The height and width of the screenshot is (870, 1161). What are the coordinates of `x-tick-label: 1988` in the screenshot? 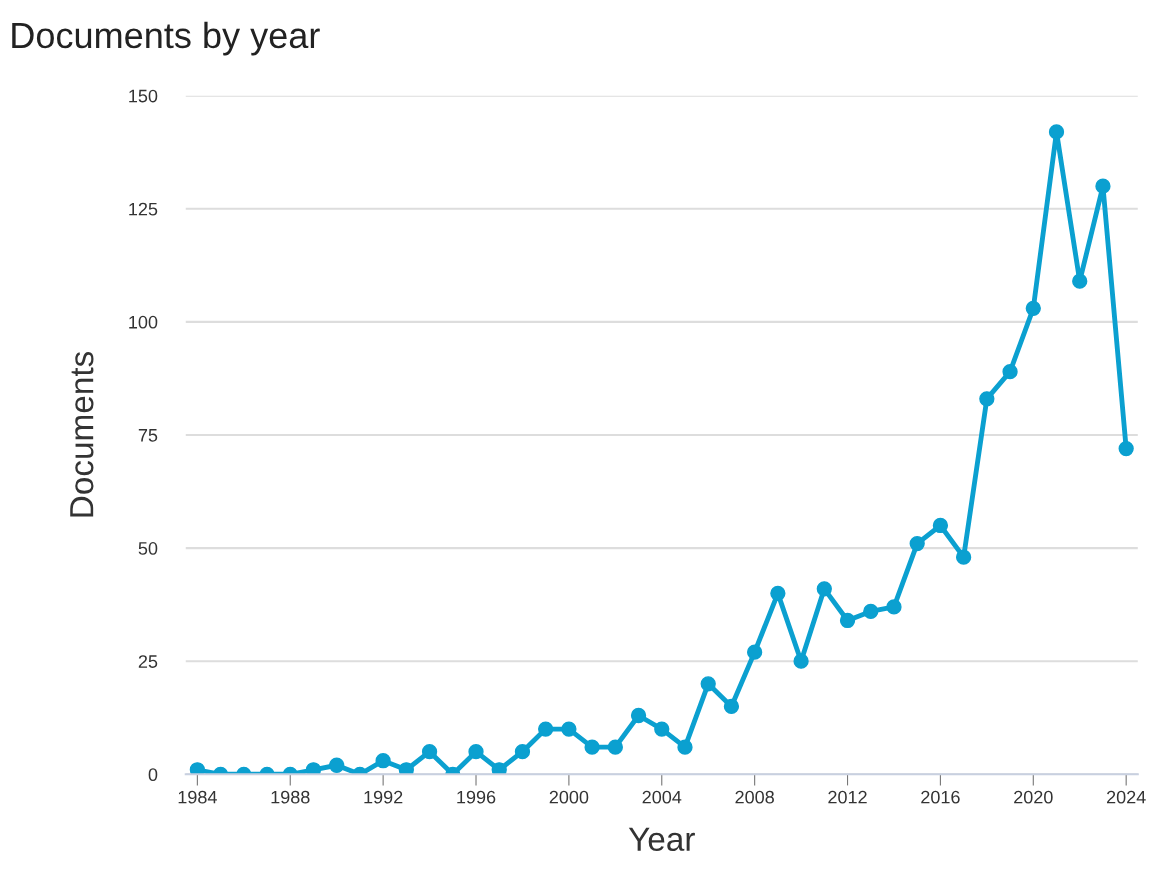 It's located at (290, 797).